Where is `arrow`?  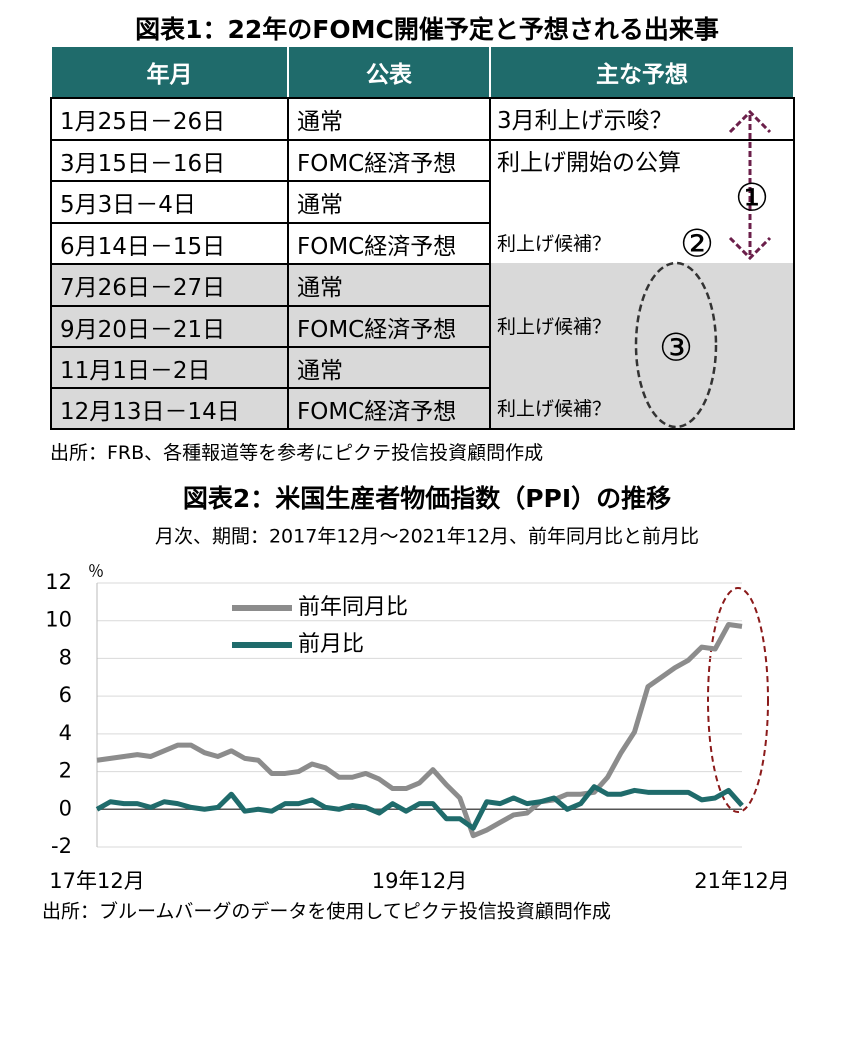
arrow is located at coordinates (750, 185).